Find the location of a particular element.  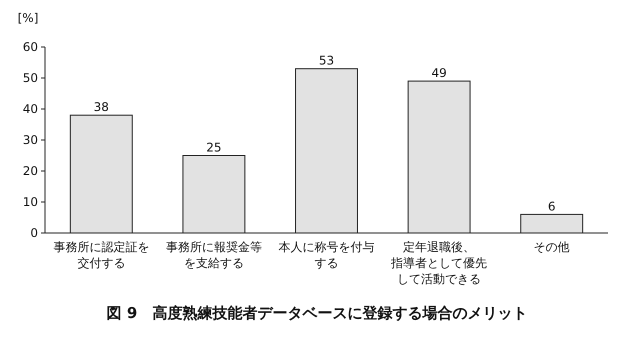

x-tick-label: 事務所に報奨金等を支給する is located at coordinates (214, 255).